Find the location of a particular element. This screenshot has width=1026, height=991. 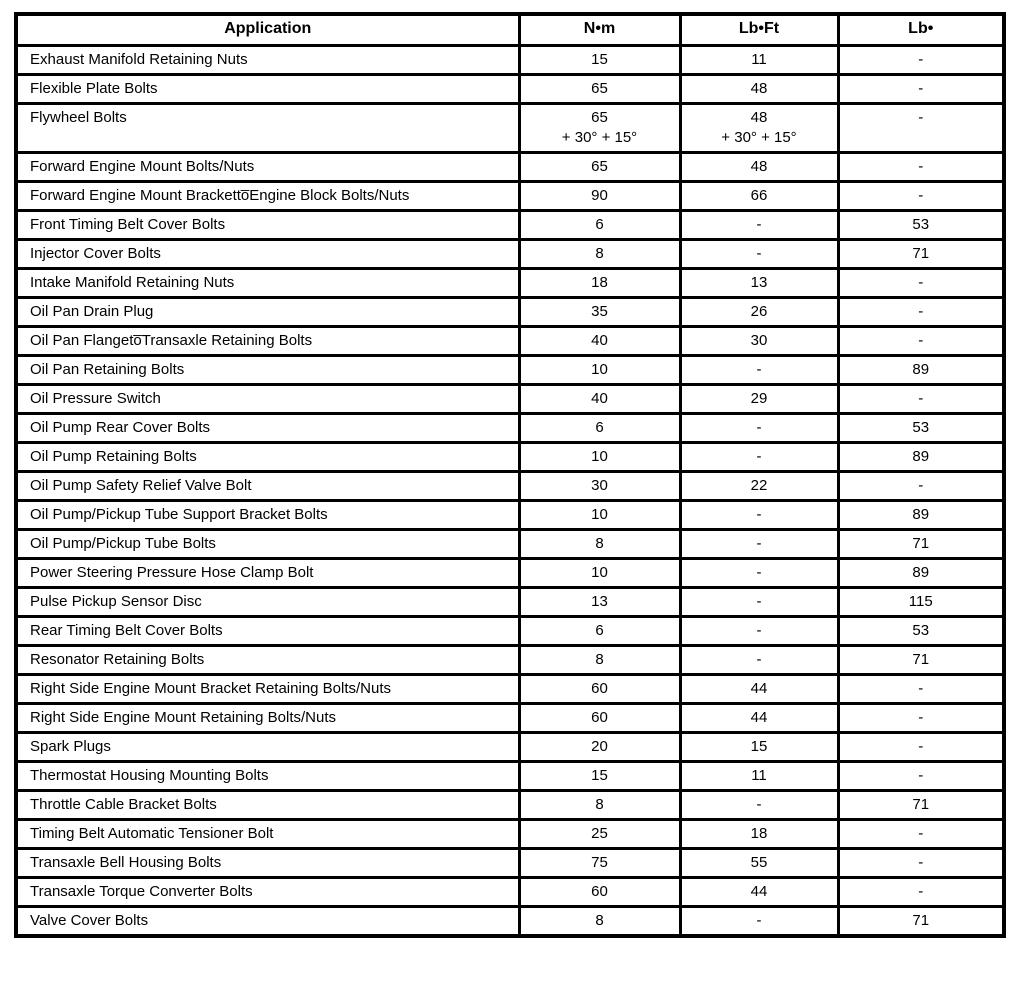

lbft-cell: 30 is located at coordinates (759, 341).